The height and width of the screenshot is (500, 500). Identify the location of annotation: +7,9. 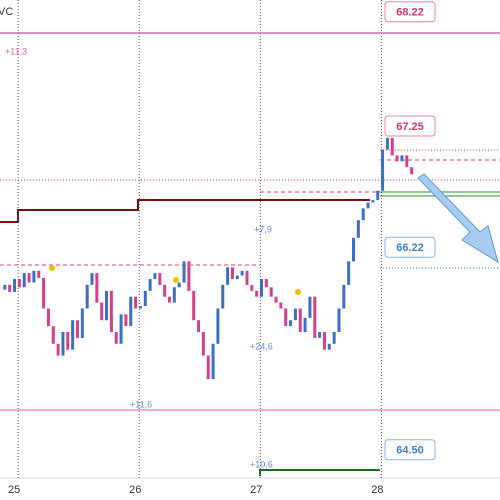
(263, 229).